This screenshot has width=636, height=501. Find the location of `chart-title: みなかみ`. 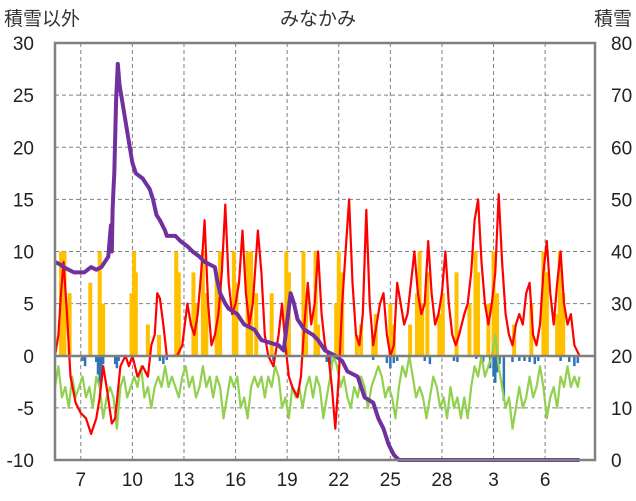

chart-title: みなかみ is located at coordinates (318, 19).